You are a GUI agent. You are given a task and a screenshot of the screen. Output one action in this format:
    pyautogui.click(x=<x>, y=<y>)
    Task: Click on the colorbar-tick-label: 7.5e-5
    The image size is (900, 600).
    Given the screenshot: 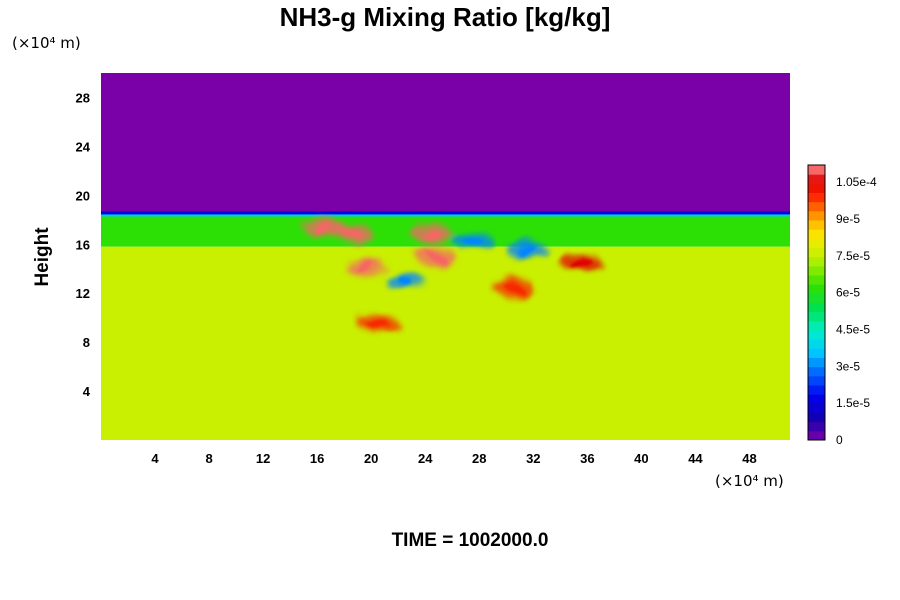 What is the action you would take?
    pyautogui.click(x=853, y=256)
    